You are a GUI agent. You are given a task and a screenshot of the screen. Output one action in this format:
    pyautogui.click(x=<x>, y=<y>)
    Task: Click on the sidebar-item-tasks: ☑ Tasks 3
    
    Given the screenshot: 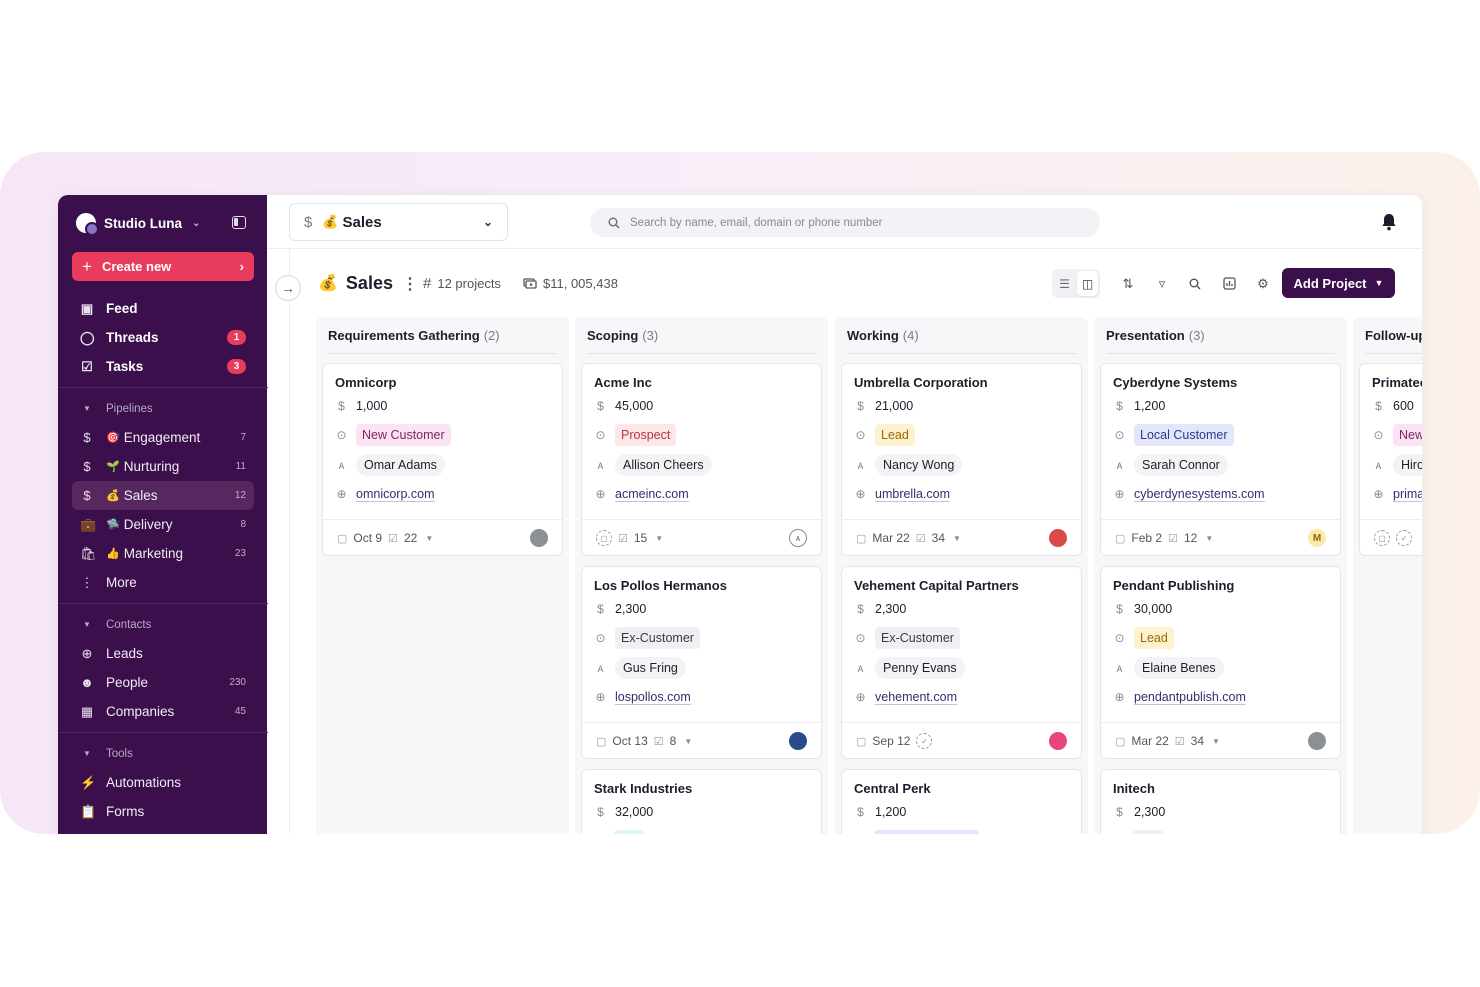 What is the action you would take?
    pyautogui.click(x=163, y=366)
    